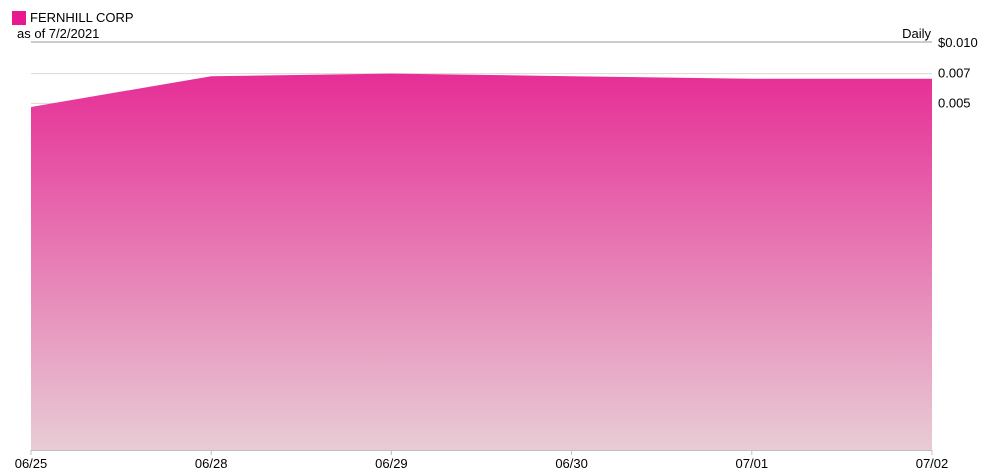  I want to click on x-tick-label: 06/30, so click(571, 463).